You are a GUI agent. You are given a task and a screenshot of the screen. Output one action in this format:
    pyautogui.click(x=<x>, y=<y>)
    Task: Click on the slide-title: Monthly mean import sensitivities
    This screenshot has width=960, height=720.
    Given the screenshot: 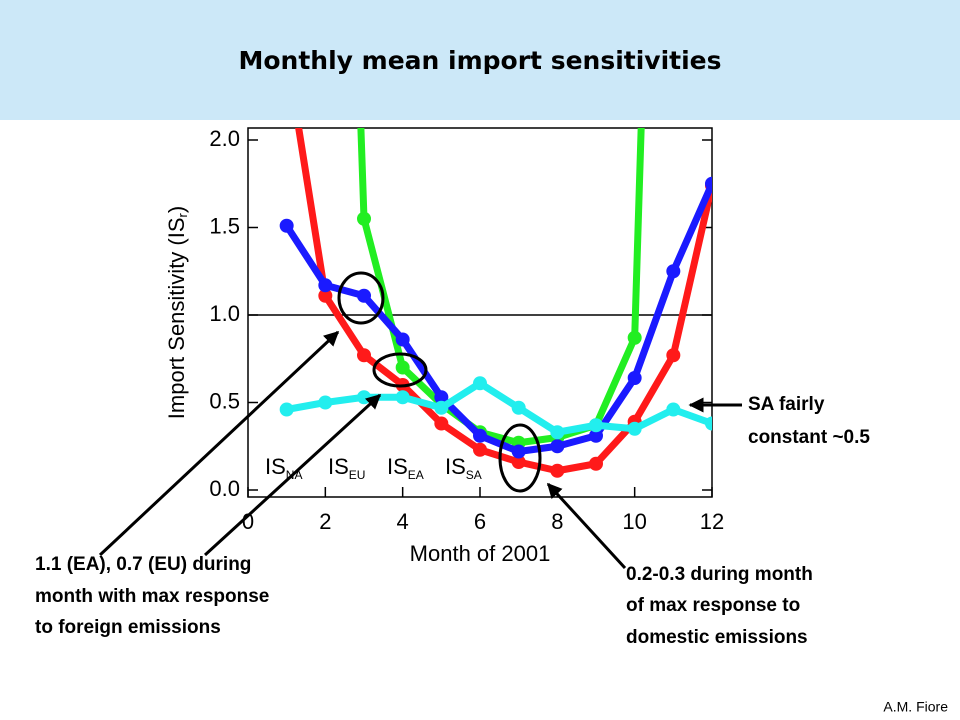 What is the action you would take?
    pyautogui.click(x=479, y=60)
    